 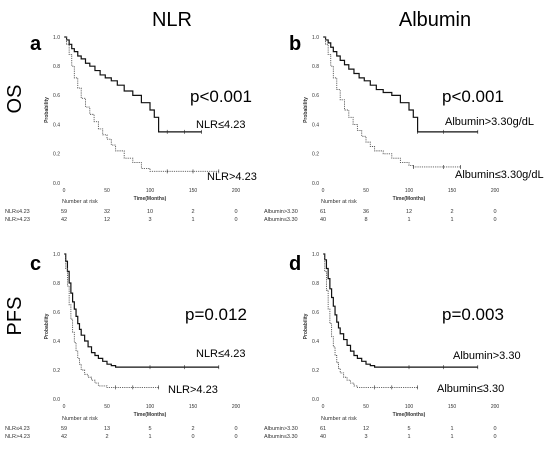 What do you see at coordinates (64, 191) in the screenshot?
I see `panel-a-x-tick-label: 0` at bounding box center [64, 191].